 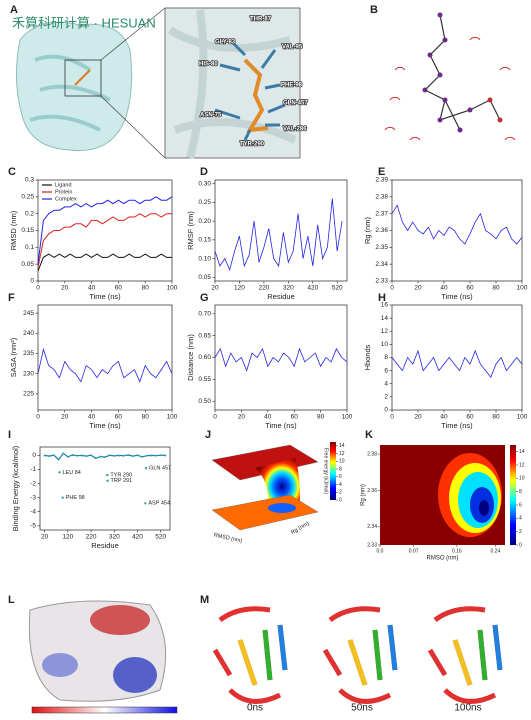 I want to click on colorbar-tick-label: 8, so click(x=340, y=469).